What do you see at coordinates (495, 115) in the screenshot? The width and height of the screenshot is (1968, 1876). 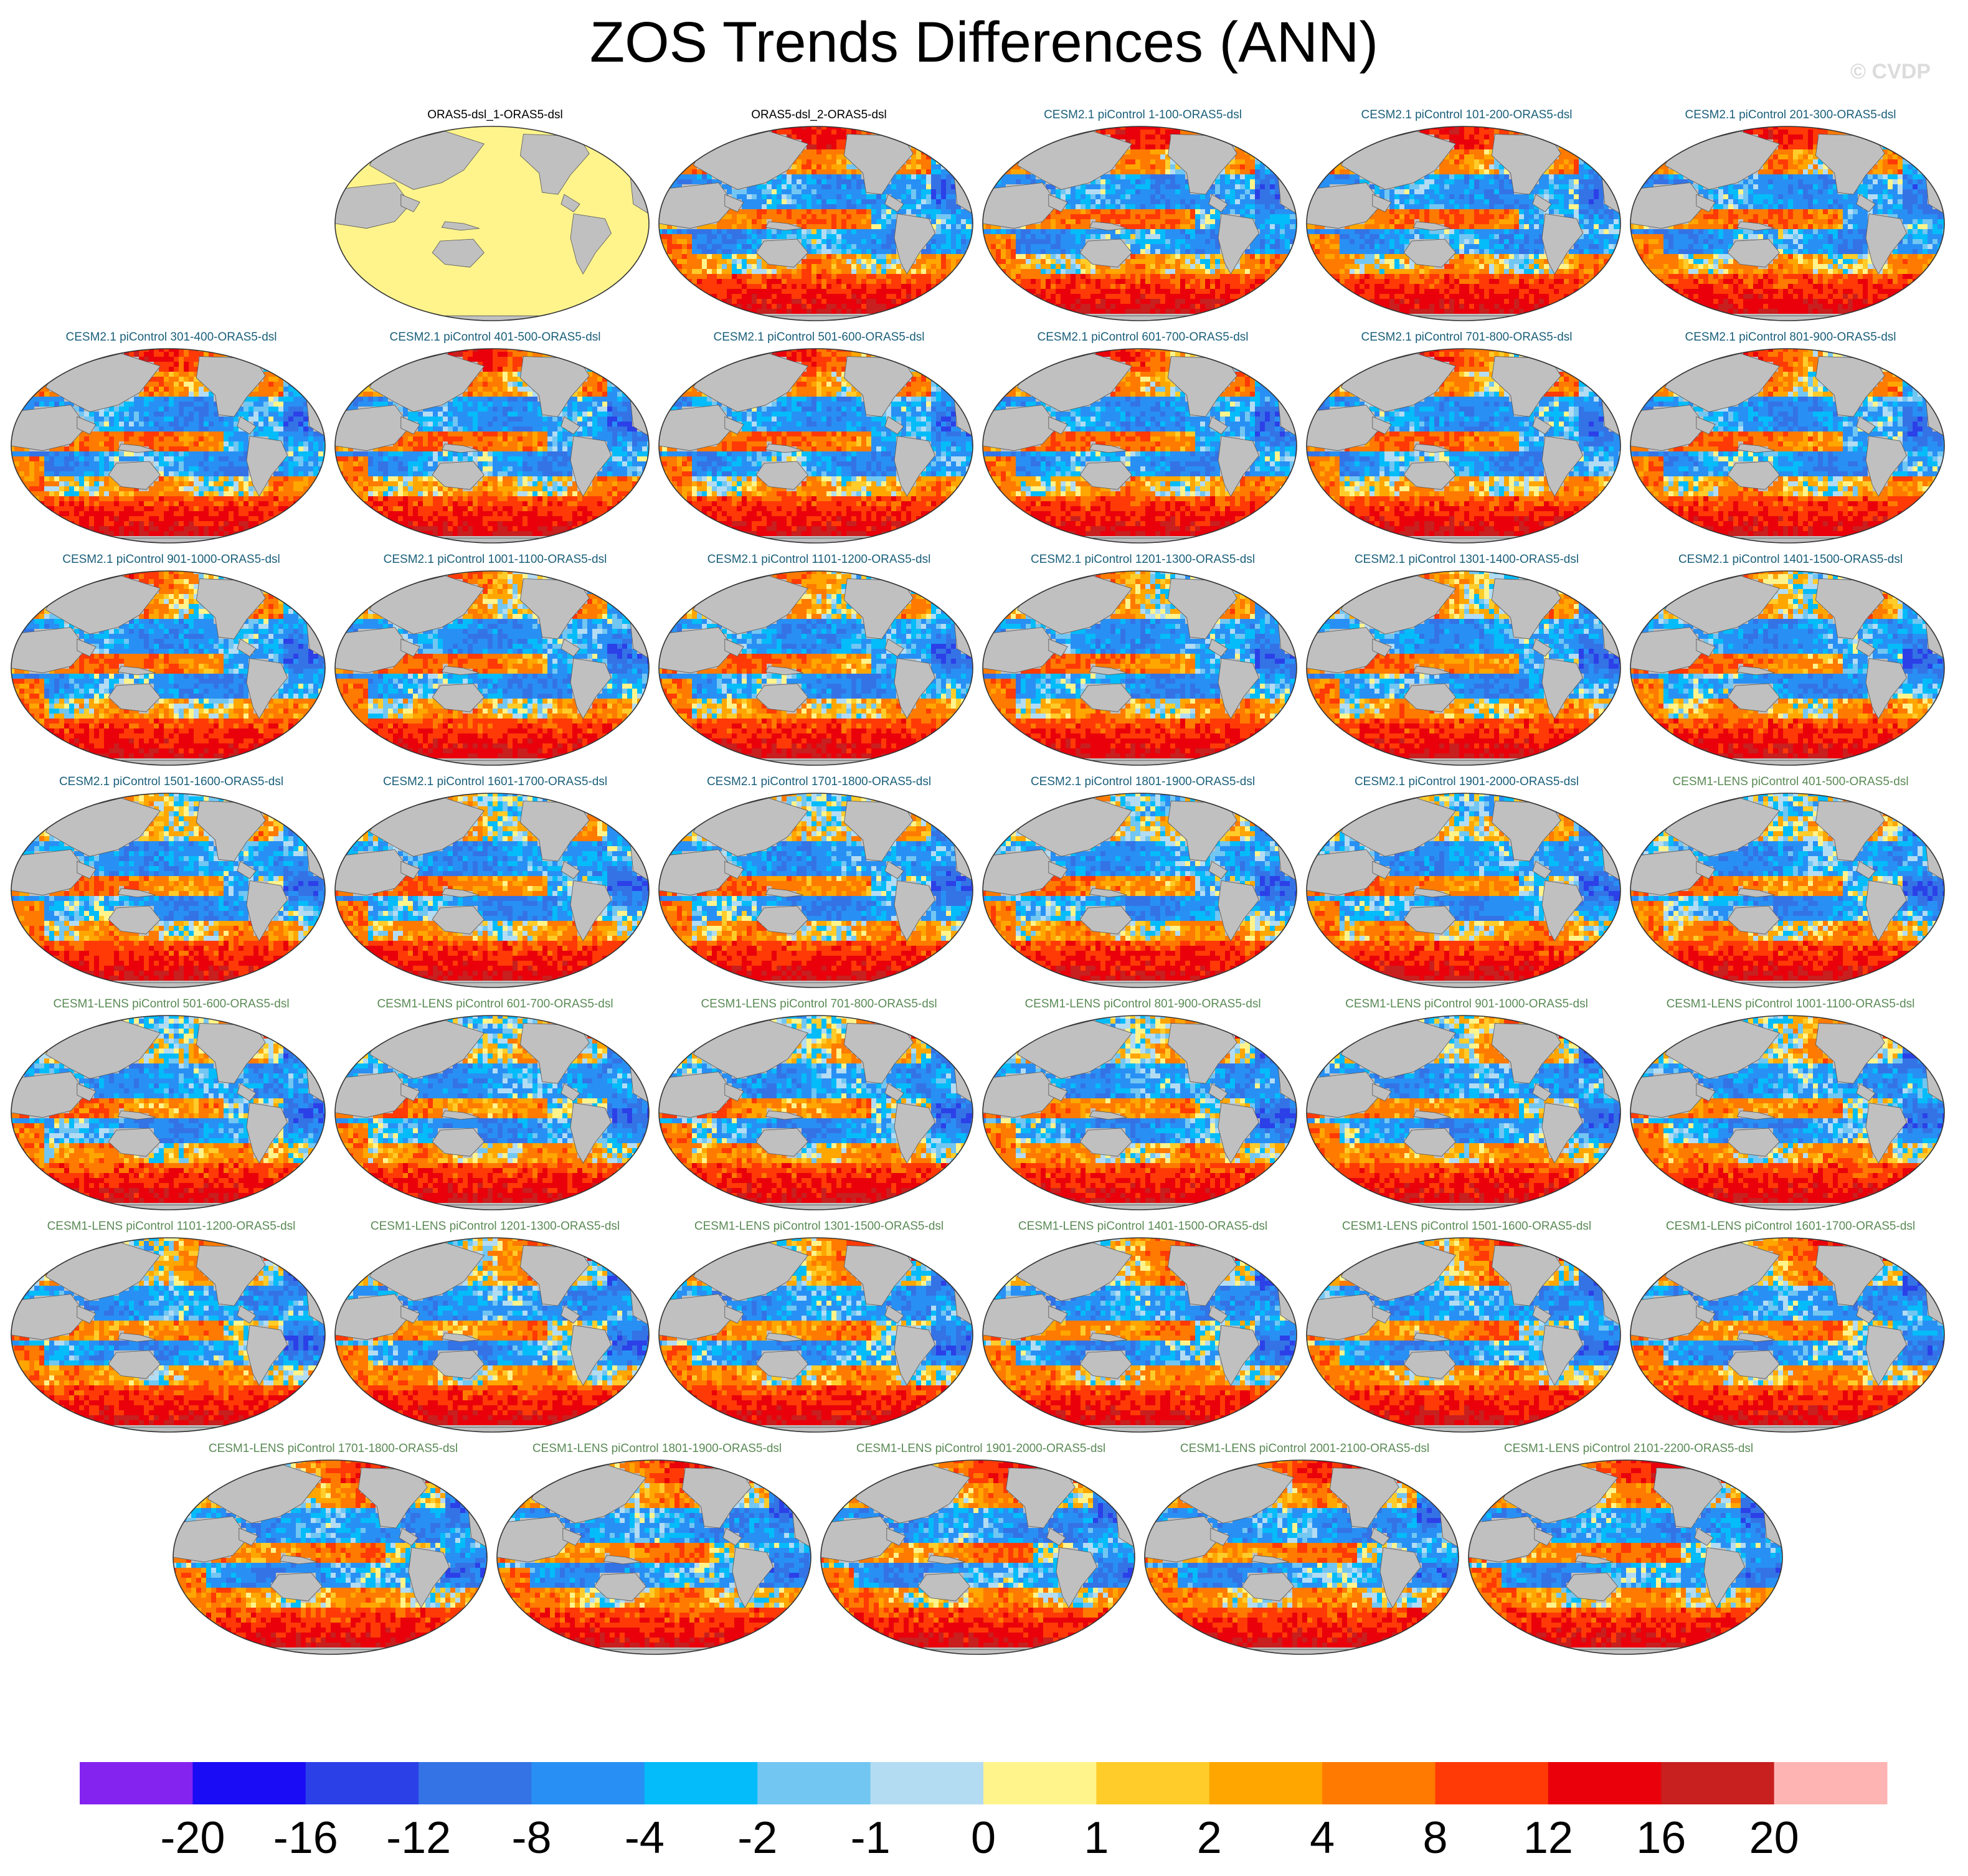 I see `panel-title: ORAS5-dsl_1-ORAS5-dsl` at bounding box center [495, 115].